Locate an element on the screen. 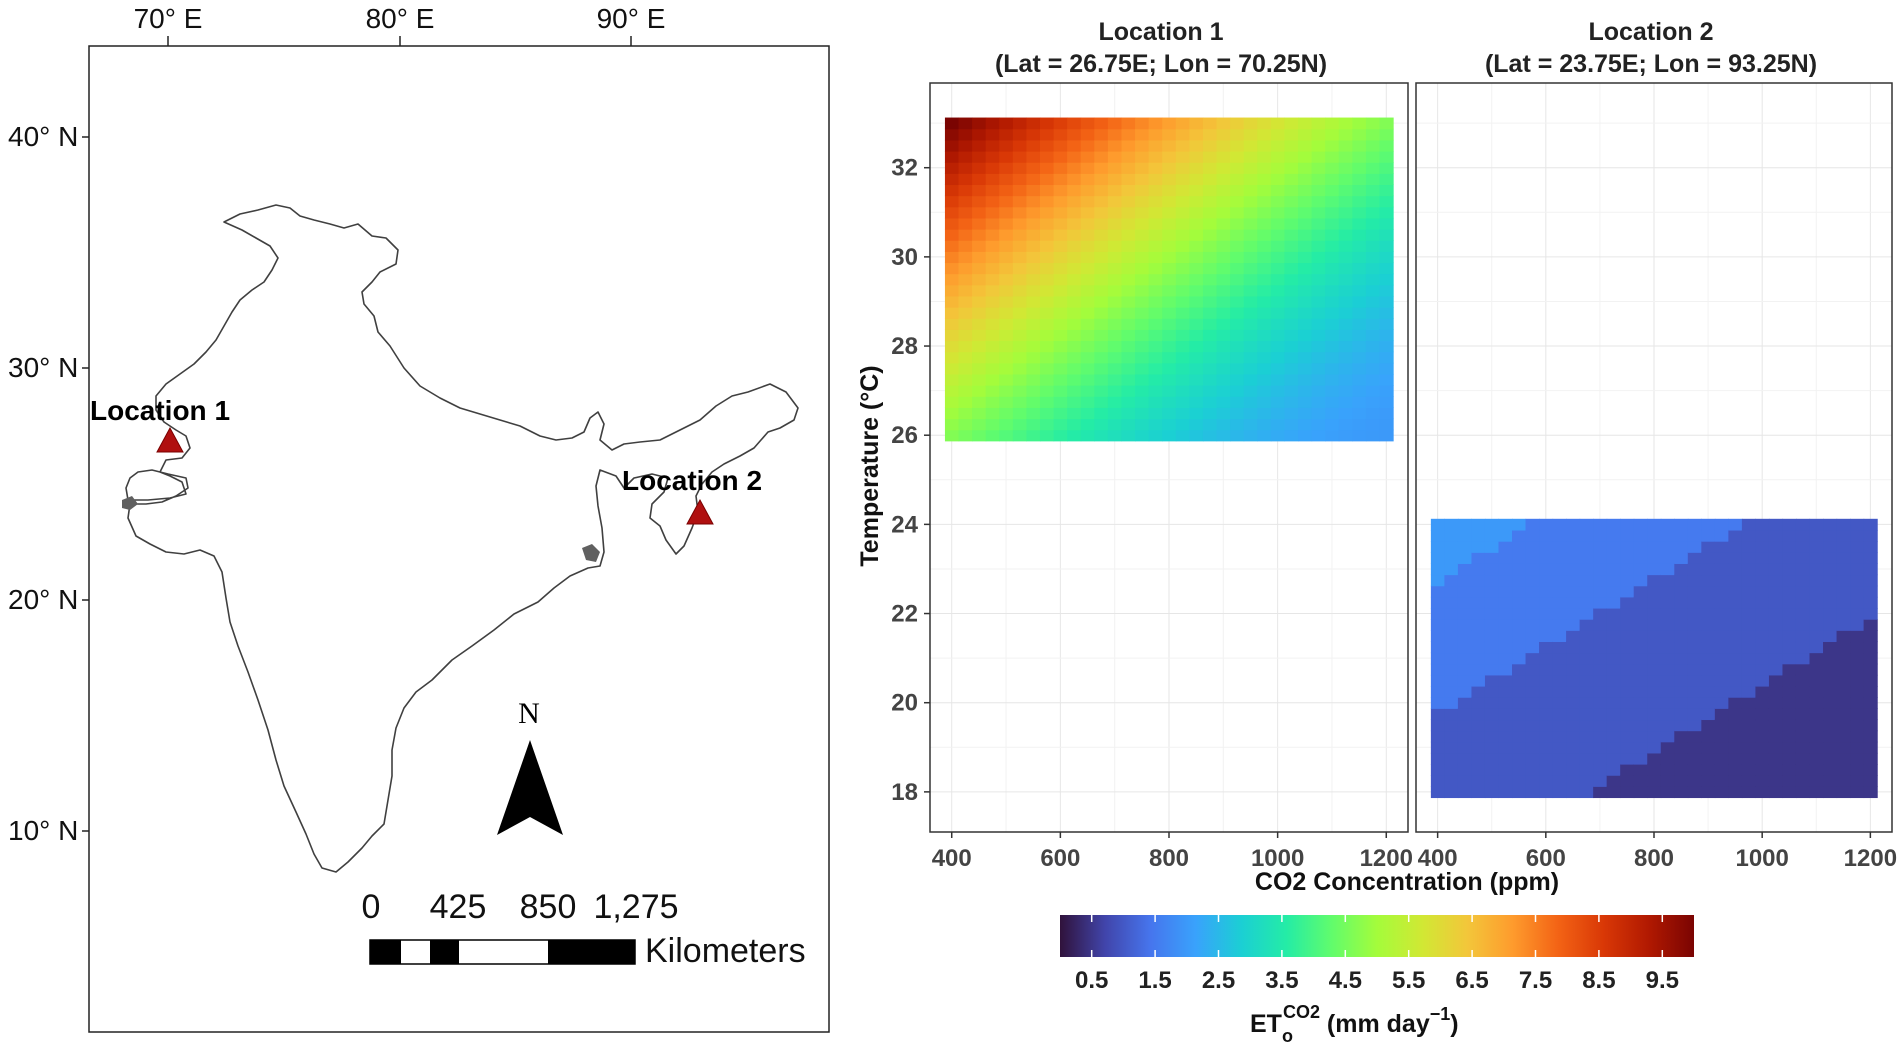 The height and width of the screenshot is (1049, 1902). location-2-marker is located at coordinates (700, 511).